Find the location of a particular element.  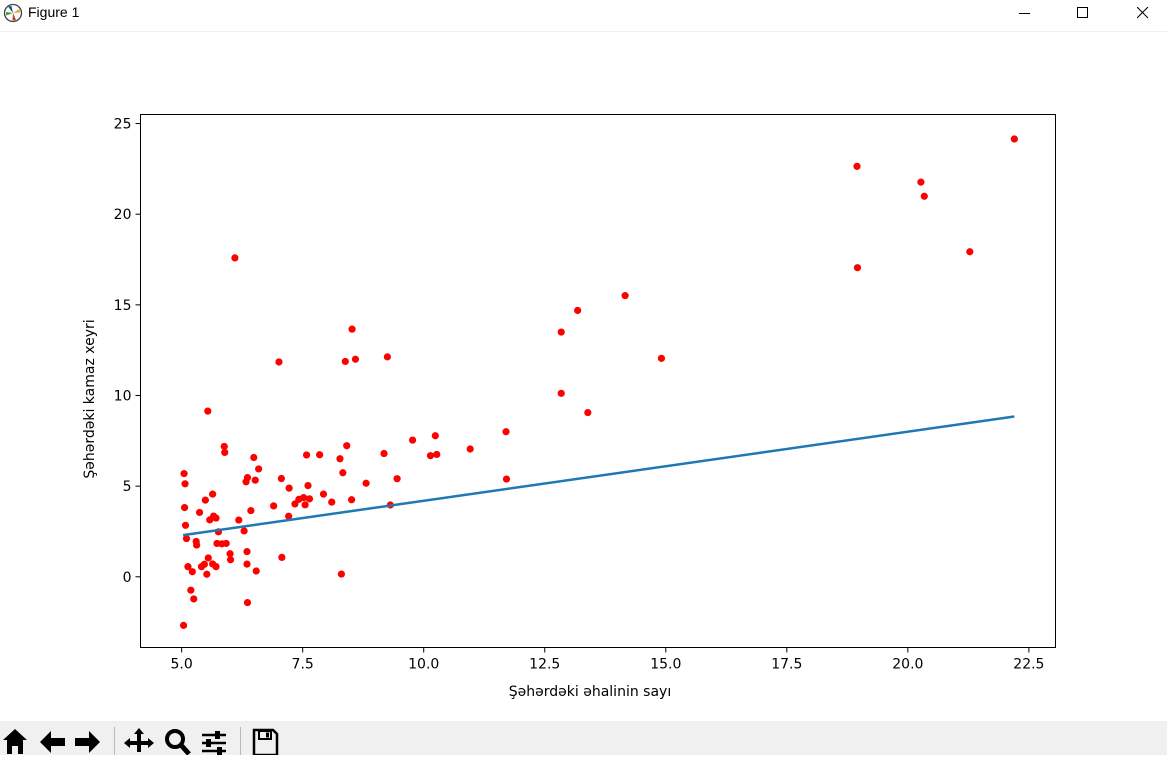

maximize-button is located at coordinates (1083, 13).